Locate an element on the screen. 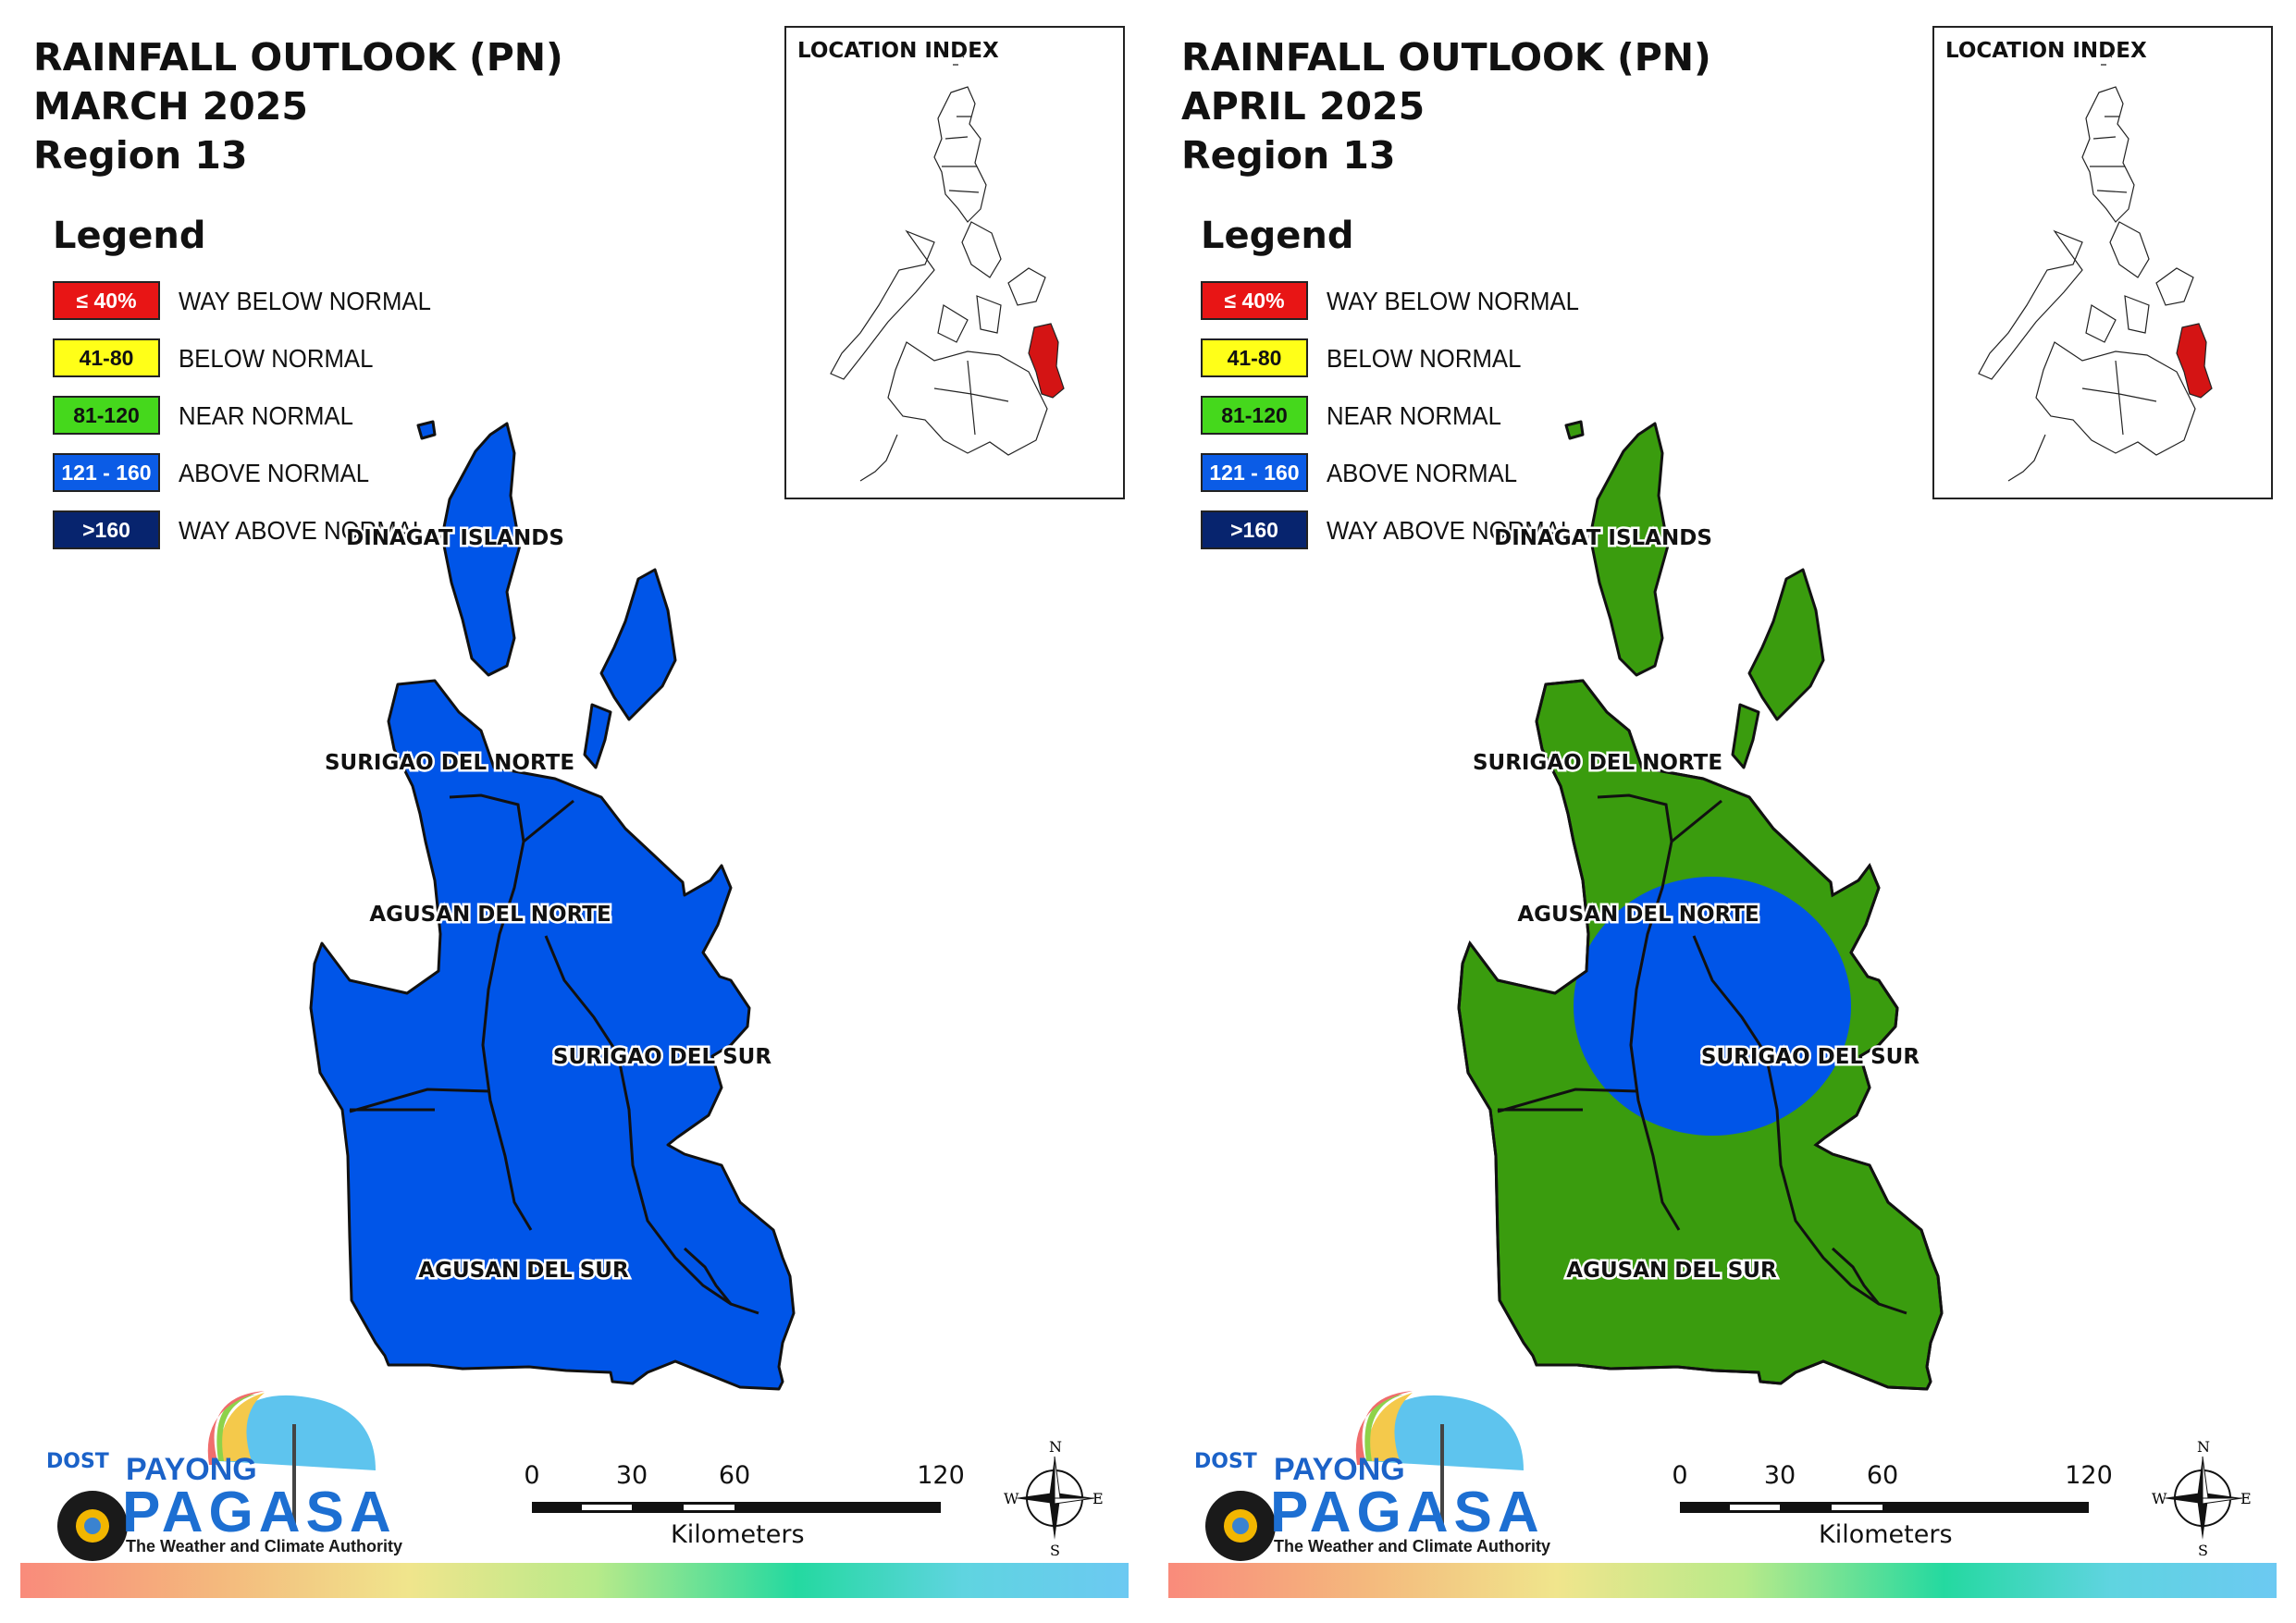  compass-w: W is located at coordinates (2159, 1498).